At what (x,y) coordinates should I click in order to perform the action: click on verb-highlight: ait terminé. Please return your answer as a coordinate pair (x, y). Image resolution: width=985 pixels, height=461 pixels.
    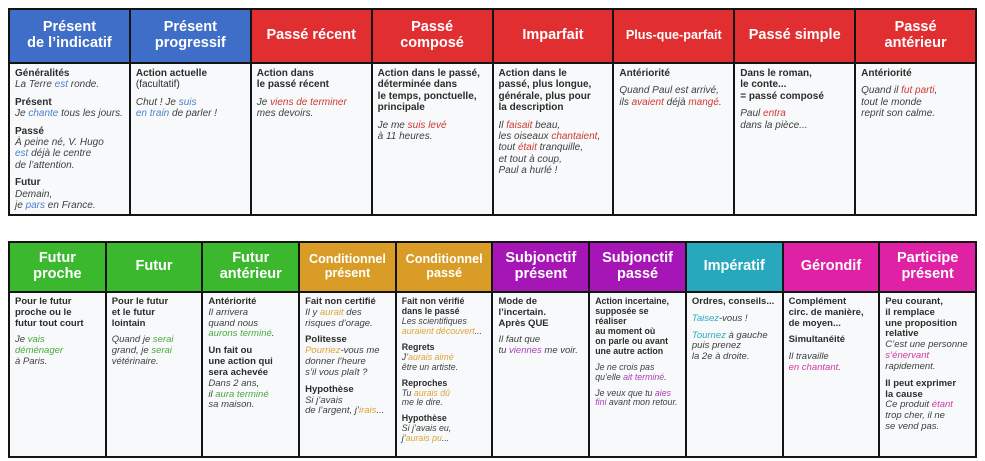
    Looking at the image, I should click on (644, 376).